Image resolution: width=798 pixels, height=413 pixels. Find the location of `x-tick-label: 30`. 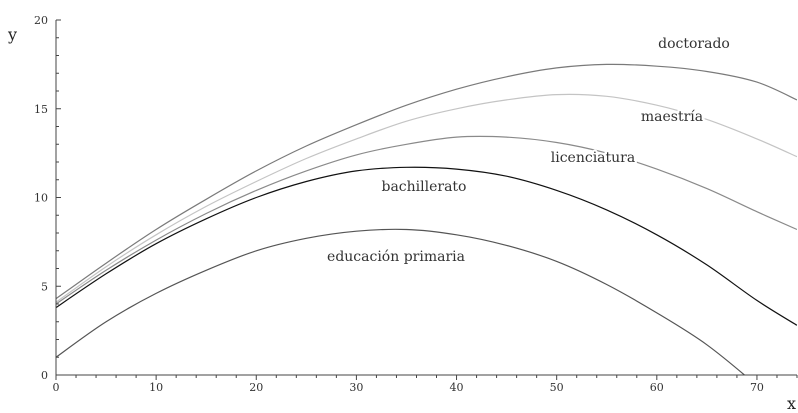

x-tick-label: 30 is located at coordinates (356, 387).